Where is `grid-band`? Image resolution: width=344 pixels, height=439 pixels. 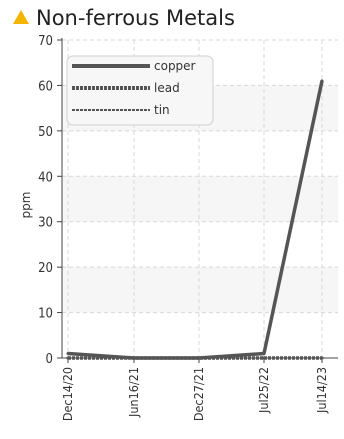 grid-band is located at coordinates (200, 290).